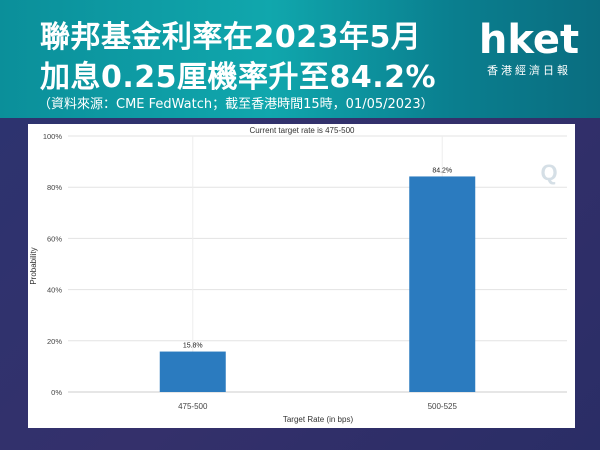 The image size is (600, 450). I want to click on svg-text: Q, so click(548, 172).